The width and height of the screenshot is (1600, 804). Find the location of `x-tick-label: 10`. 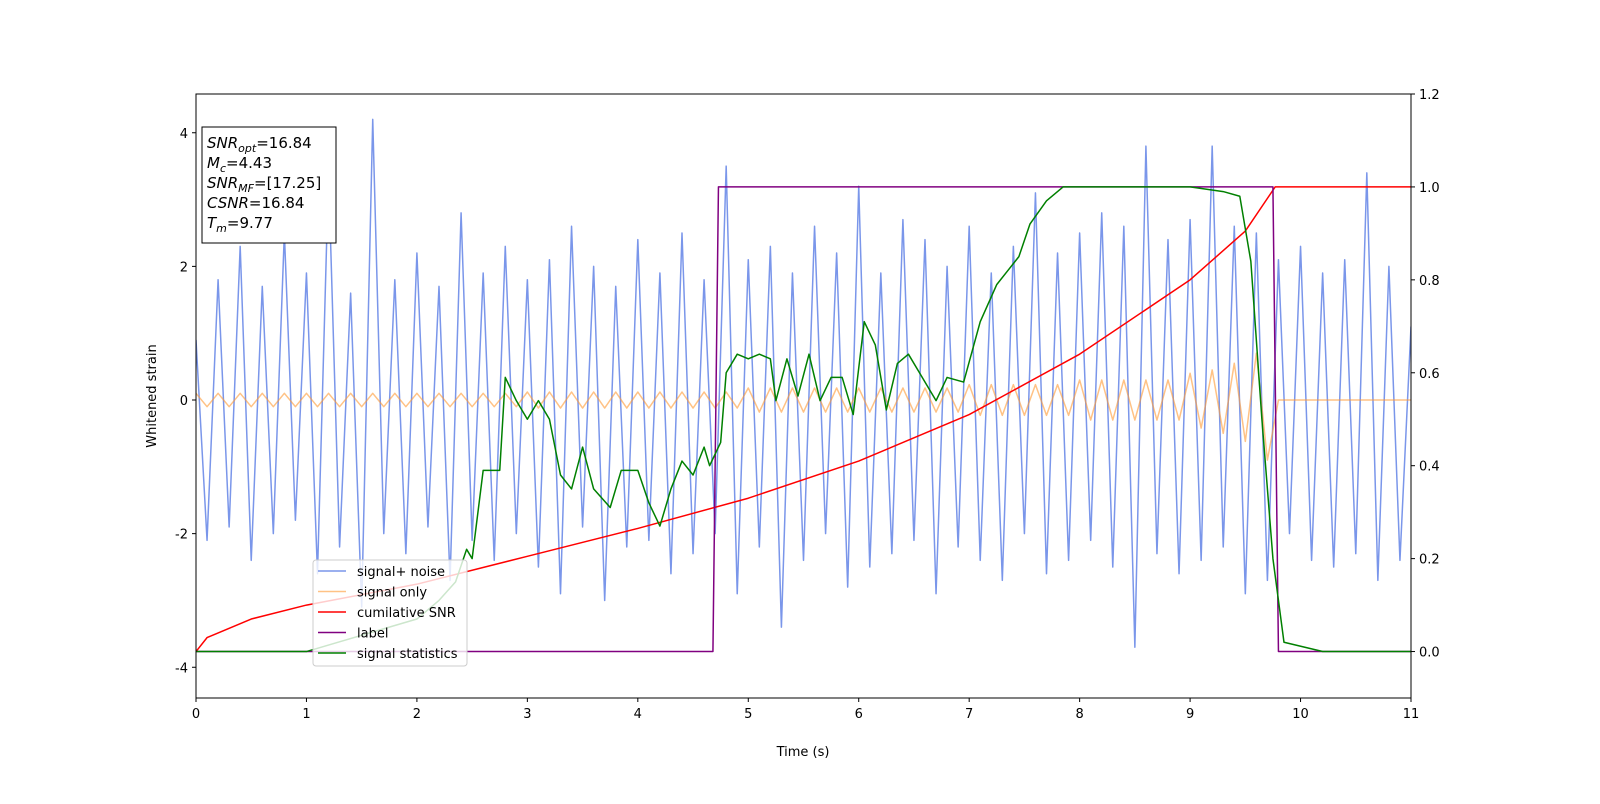

x-tick-label: 10 is located at coordinates (1300, 714).